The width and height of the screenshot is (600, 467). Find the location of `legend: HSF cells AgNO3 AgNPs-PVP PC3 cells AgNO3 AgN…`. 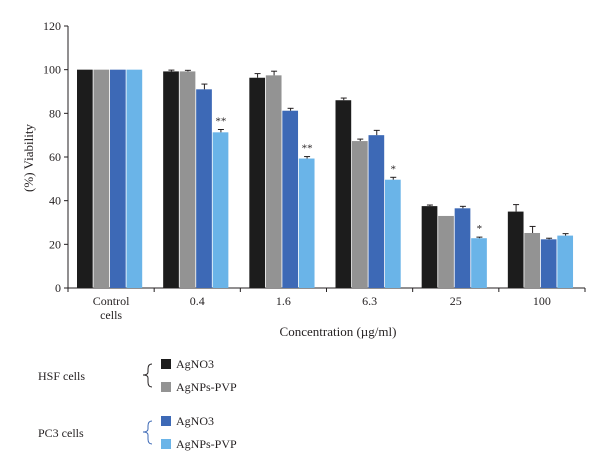

legend: HSF cells AgNO3 AgNPs-PVP PC3 cells AgNO3 AgN… is located at coordinates (137, 404).